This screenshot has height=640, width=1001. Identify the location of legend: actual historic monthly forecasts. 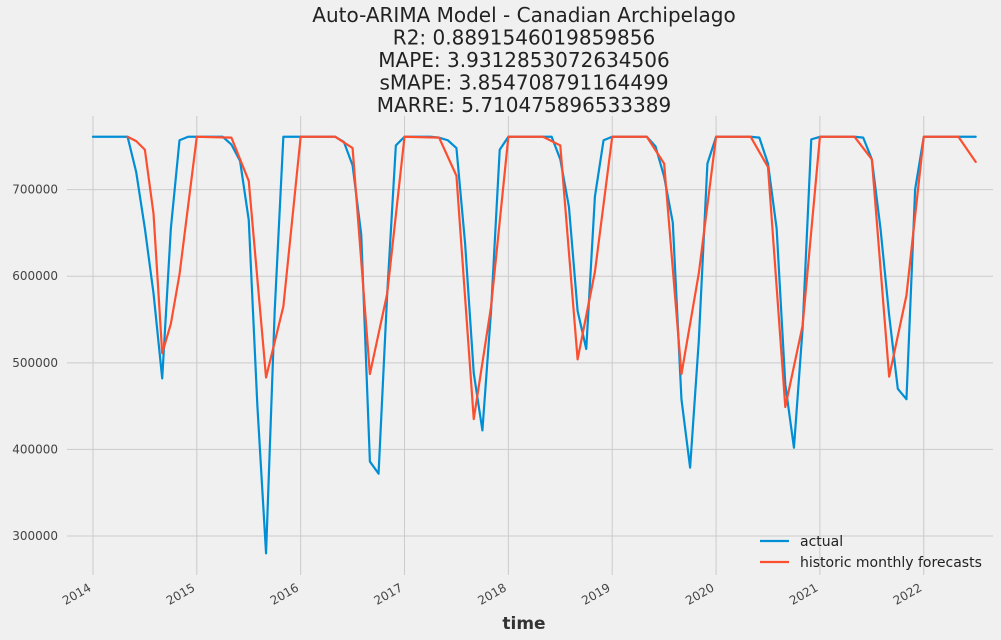
(871, 552).